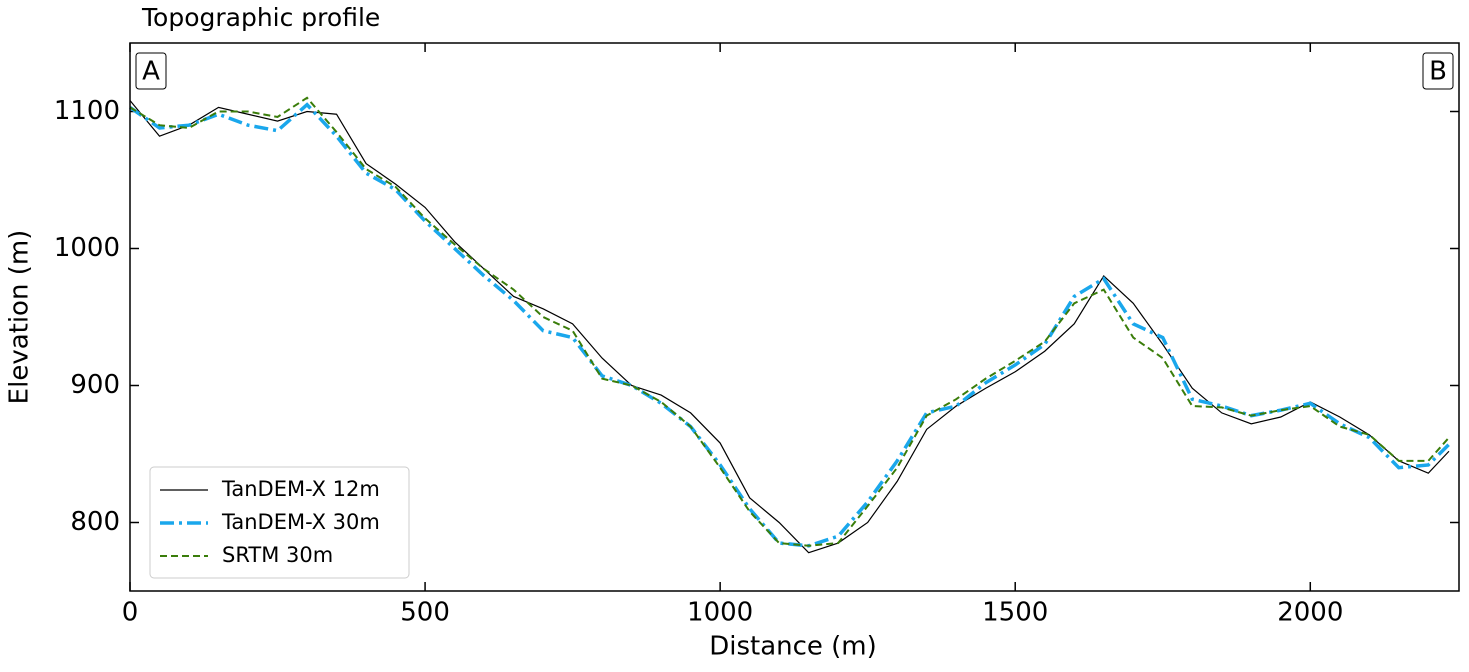 The width and height of the screenshot is (1469, 672). What do you see at coordinates (87, 111) in the screenshot?
I see `y-tick-label: 1100` at bounding box center [87, 111].